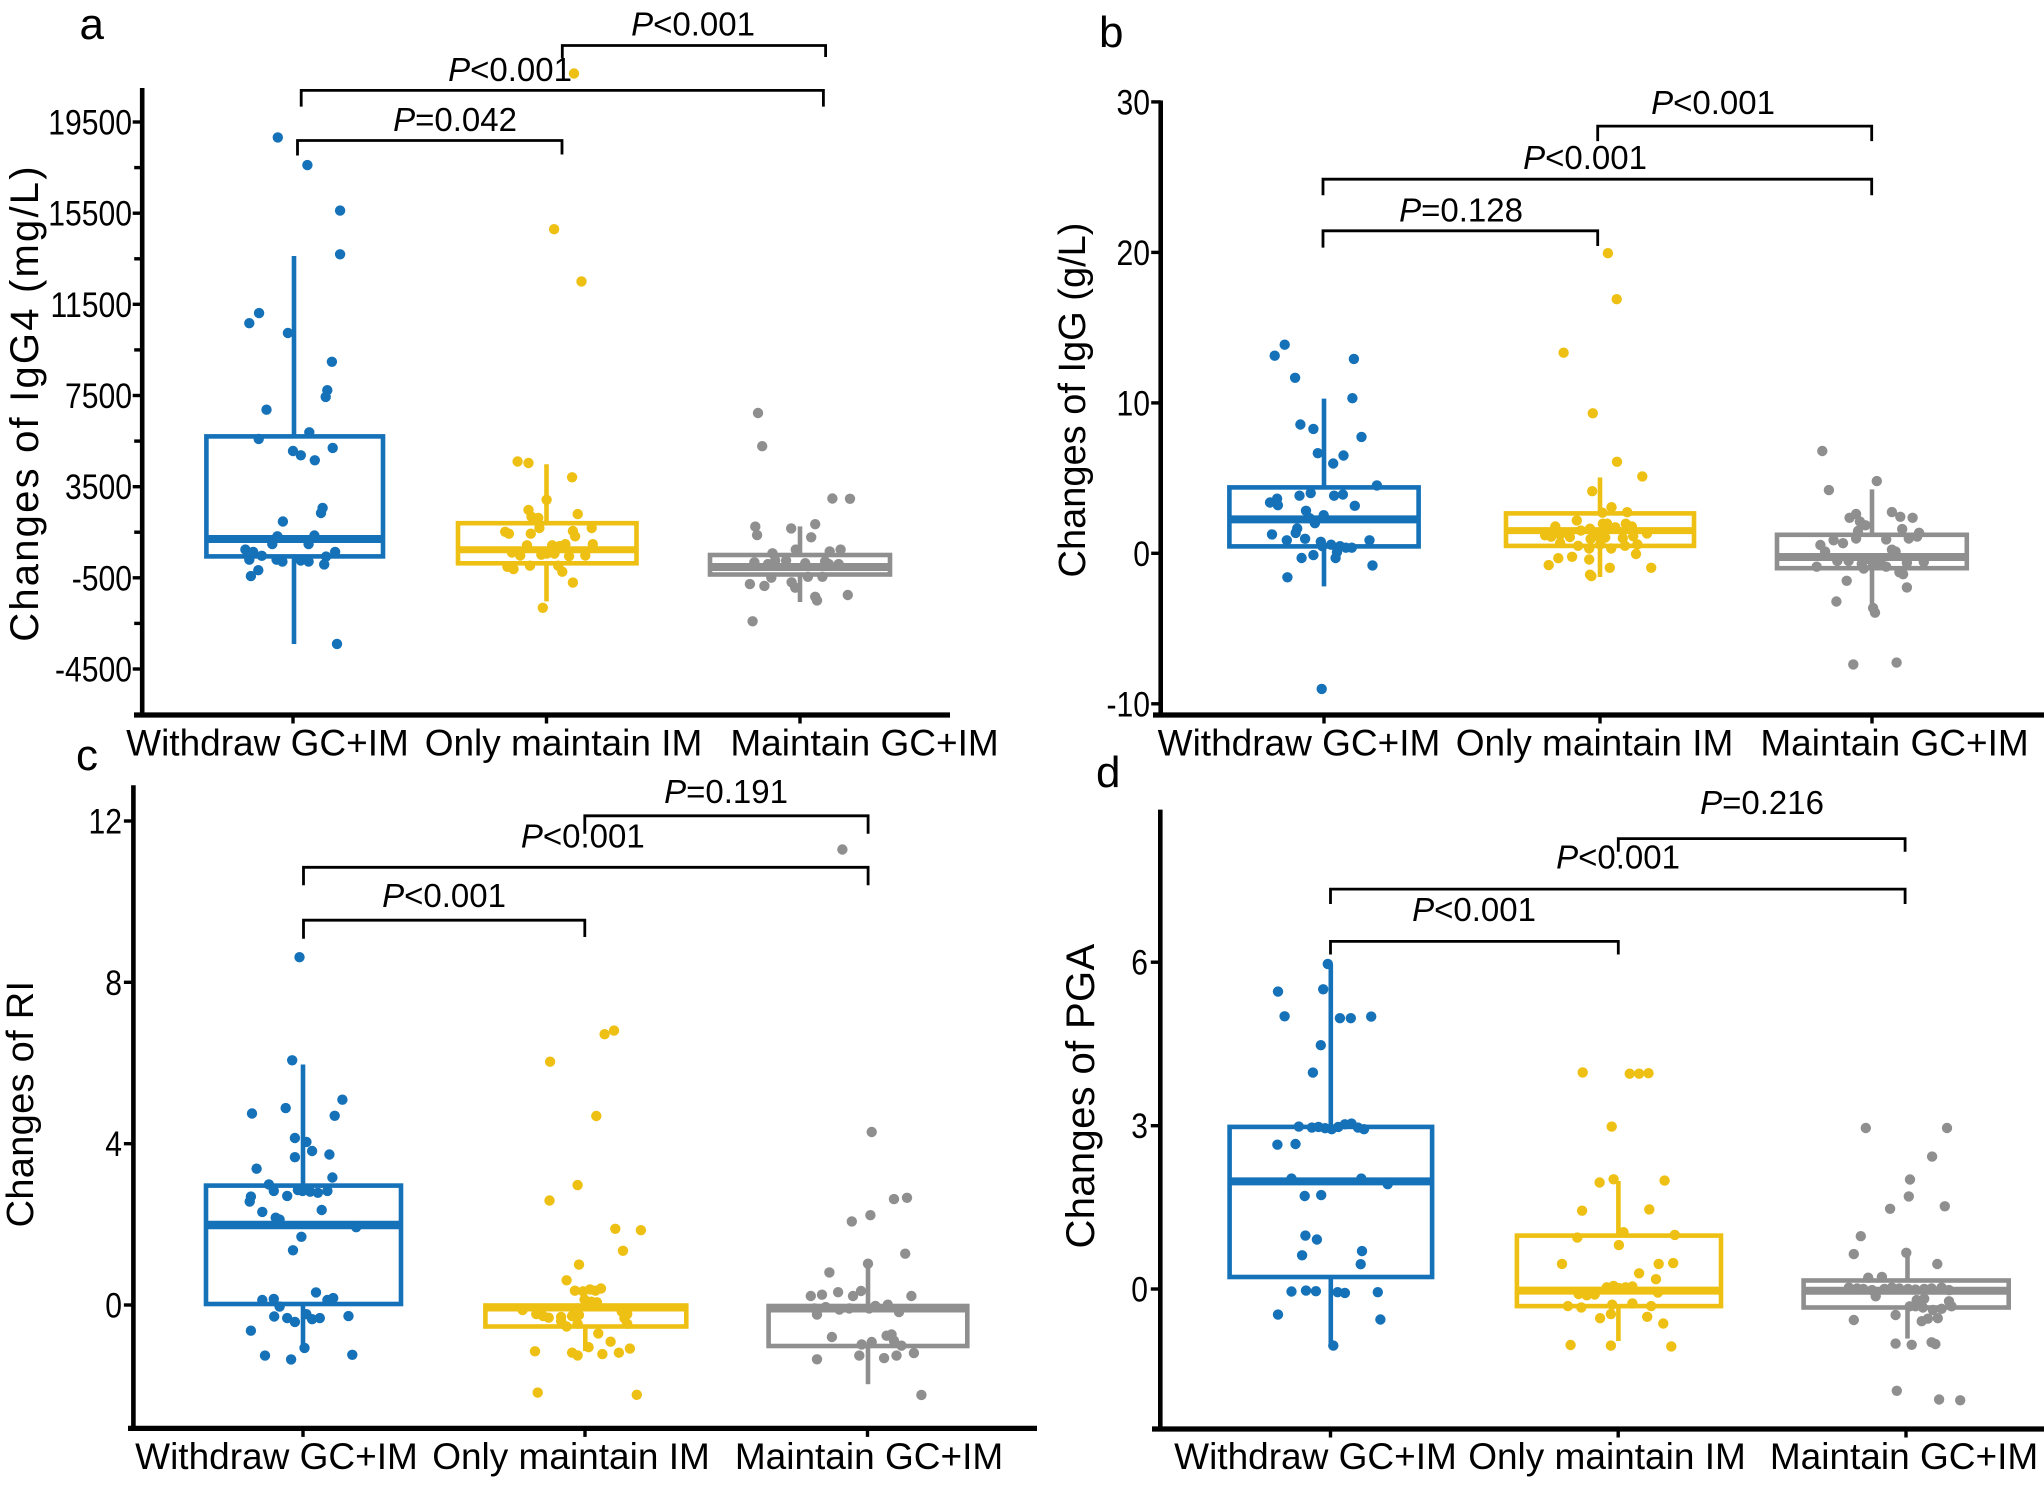  I want to click on svg-text: 7500, so click(98, 396).